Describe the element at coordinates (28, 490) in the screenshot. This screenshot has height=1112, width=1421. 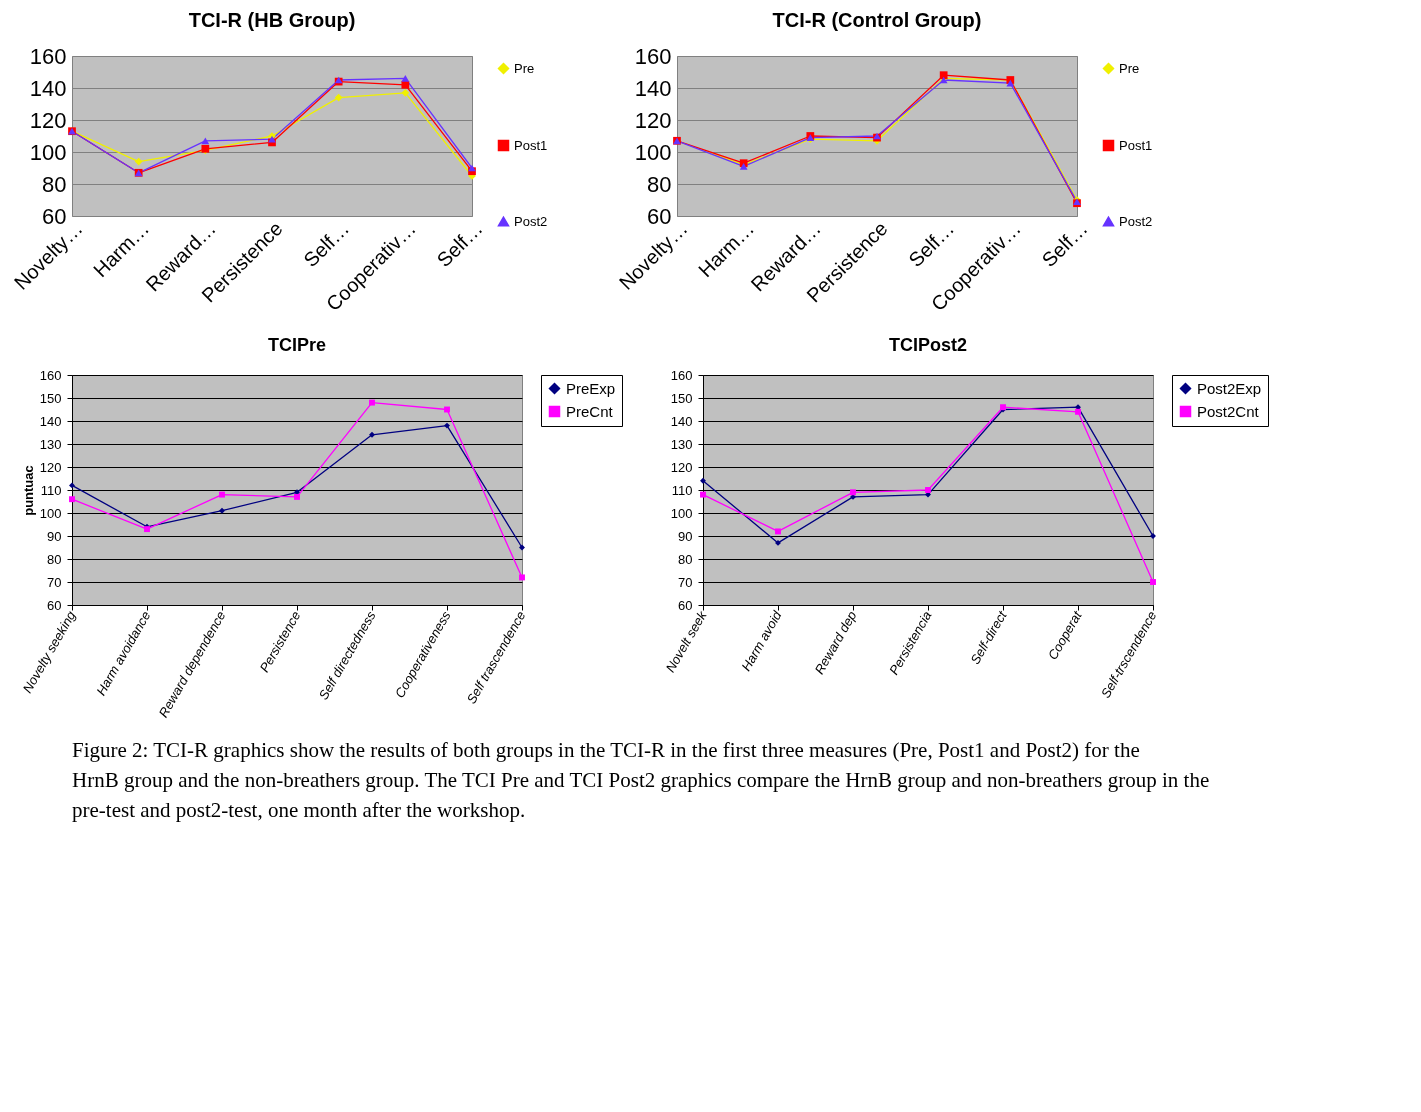
I see `y-axis-title: puntuac` at that location.